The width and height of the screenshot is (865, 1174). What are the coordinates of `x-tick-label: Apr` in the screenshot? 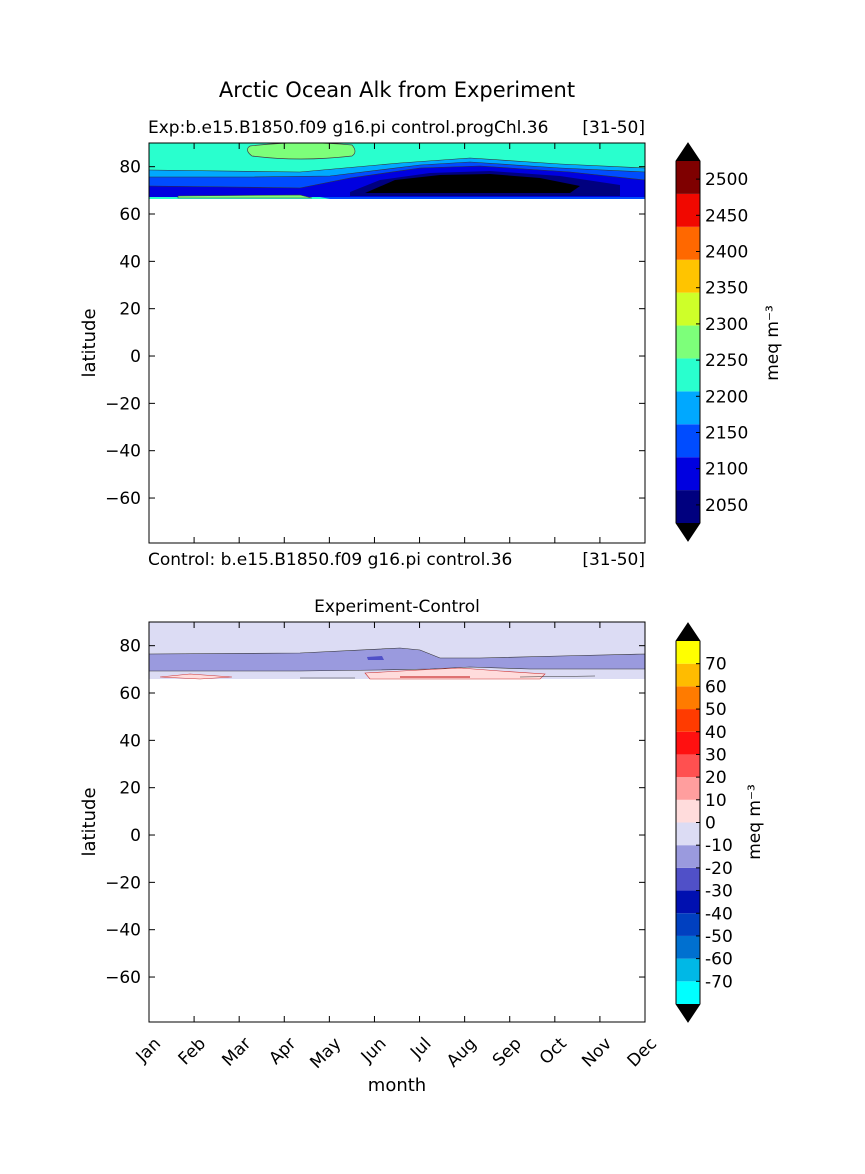 It's located at (282, 1051).